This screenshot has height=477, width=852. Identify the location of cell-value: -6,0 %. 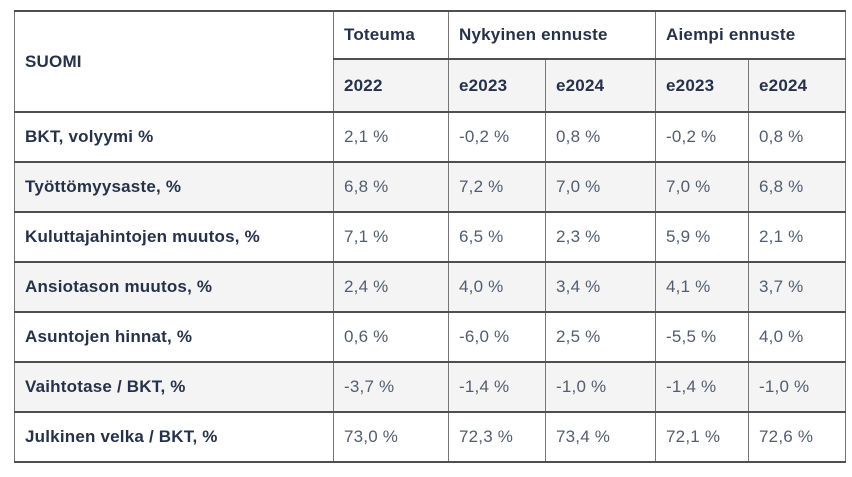
(497, 337).